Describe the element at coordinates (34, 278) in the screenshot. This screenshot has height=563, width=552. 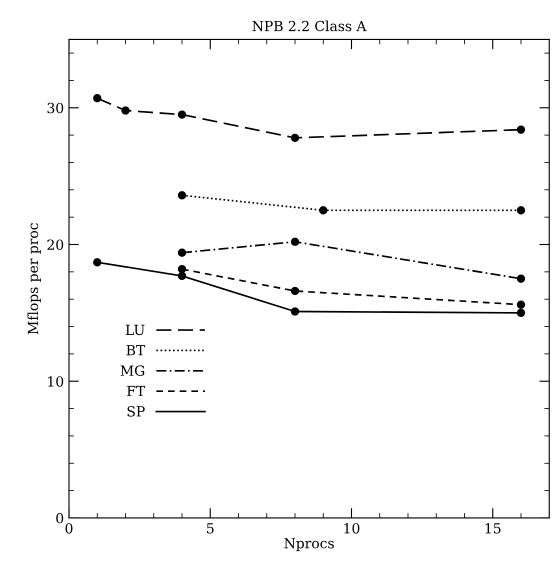
I see `y-axis-title: Mflops per proc` at that location.